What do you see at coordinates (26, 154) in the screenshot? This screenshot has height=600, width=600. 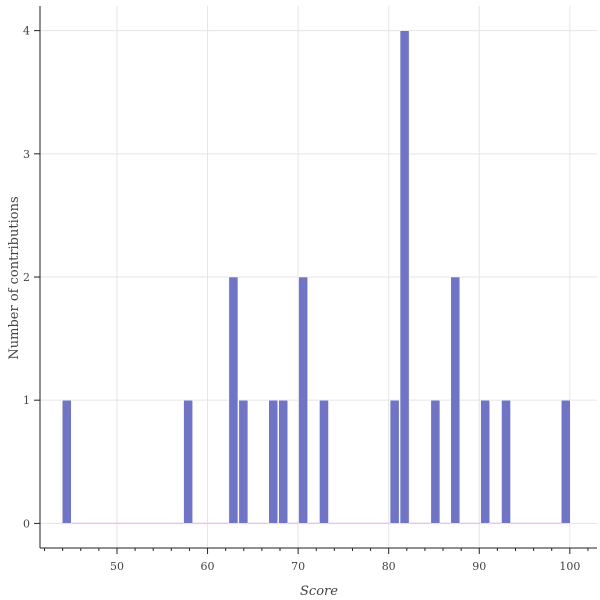 I see `y-tick-label: 3` at bounding box center [26, 154].